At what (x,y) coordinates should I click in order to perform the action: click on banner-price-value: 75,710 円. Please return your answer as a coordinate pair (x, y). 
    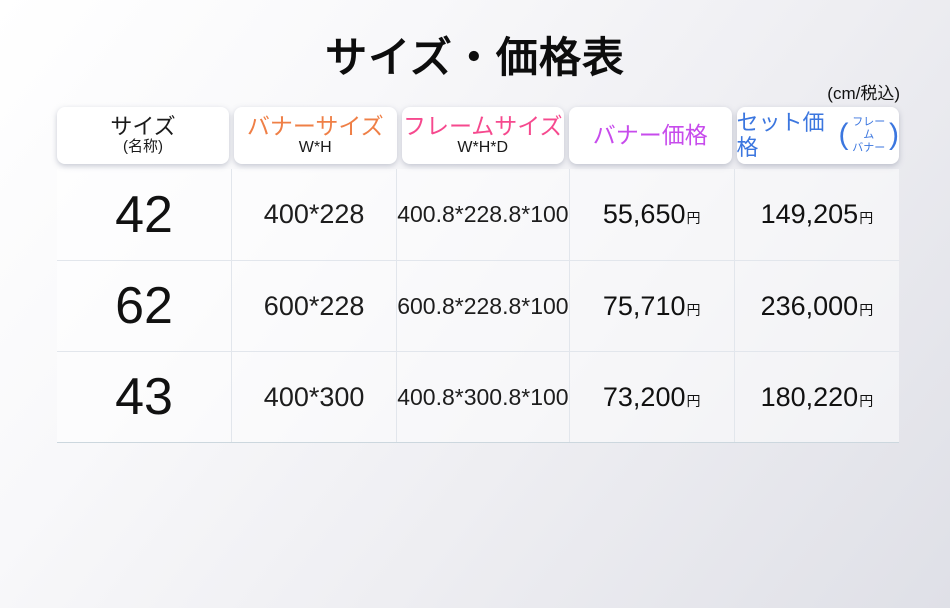
    Looking at the image, I should click on (652, 306).